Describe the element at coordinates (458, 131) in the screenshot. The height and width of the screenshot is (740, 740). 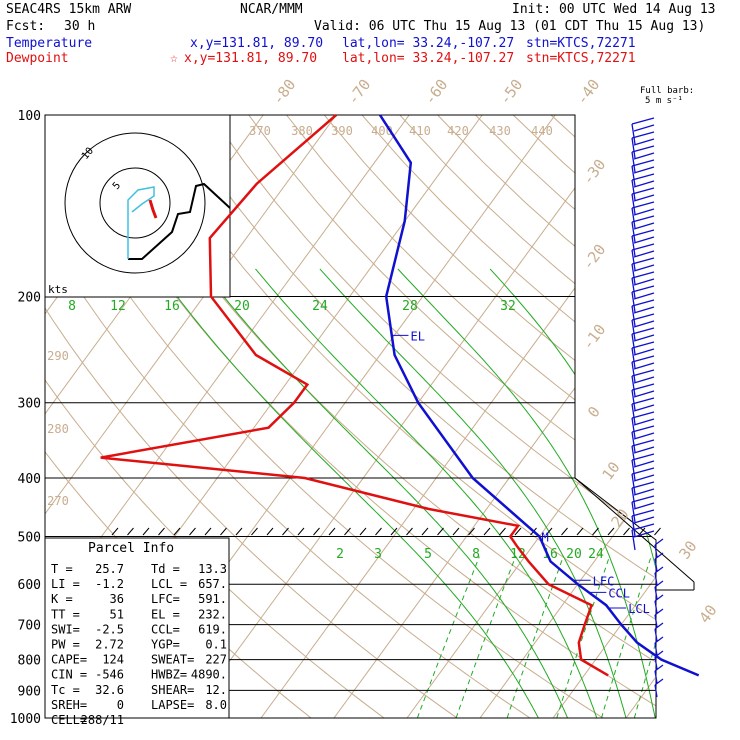
I see `theta-label: 420` at that location.